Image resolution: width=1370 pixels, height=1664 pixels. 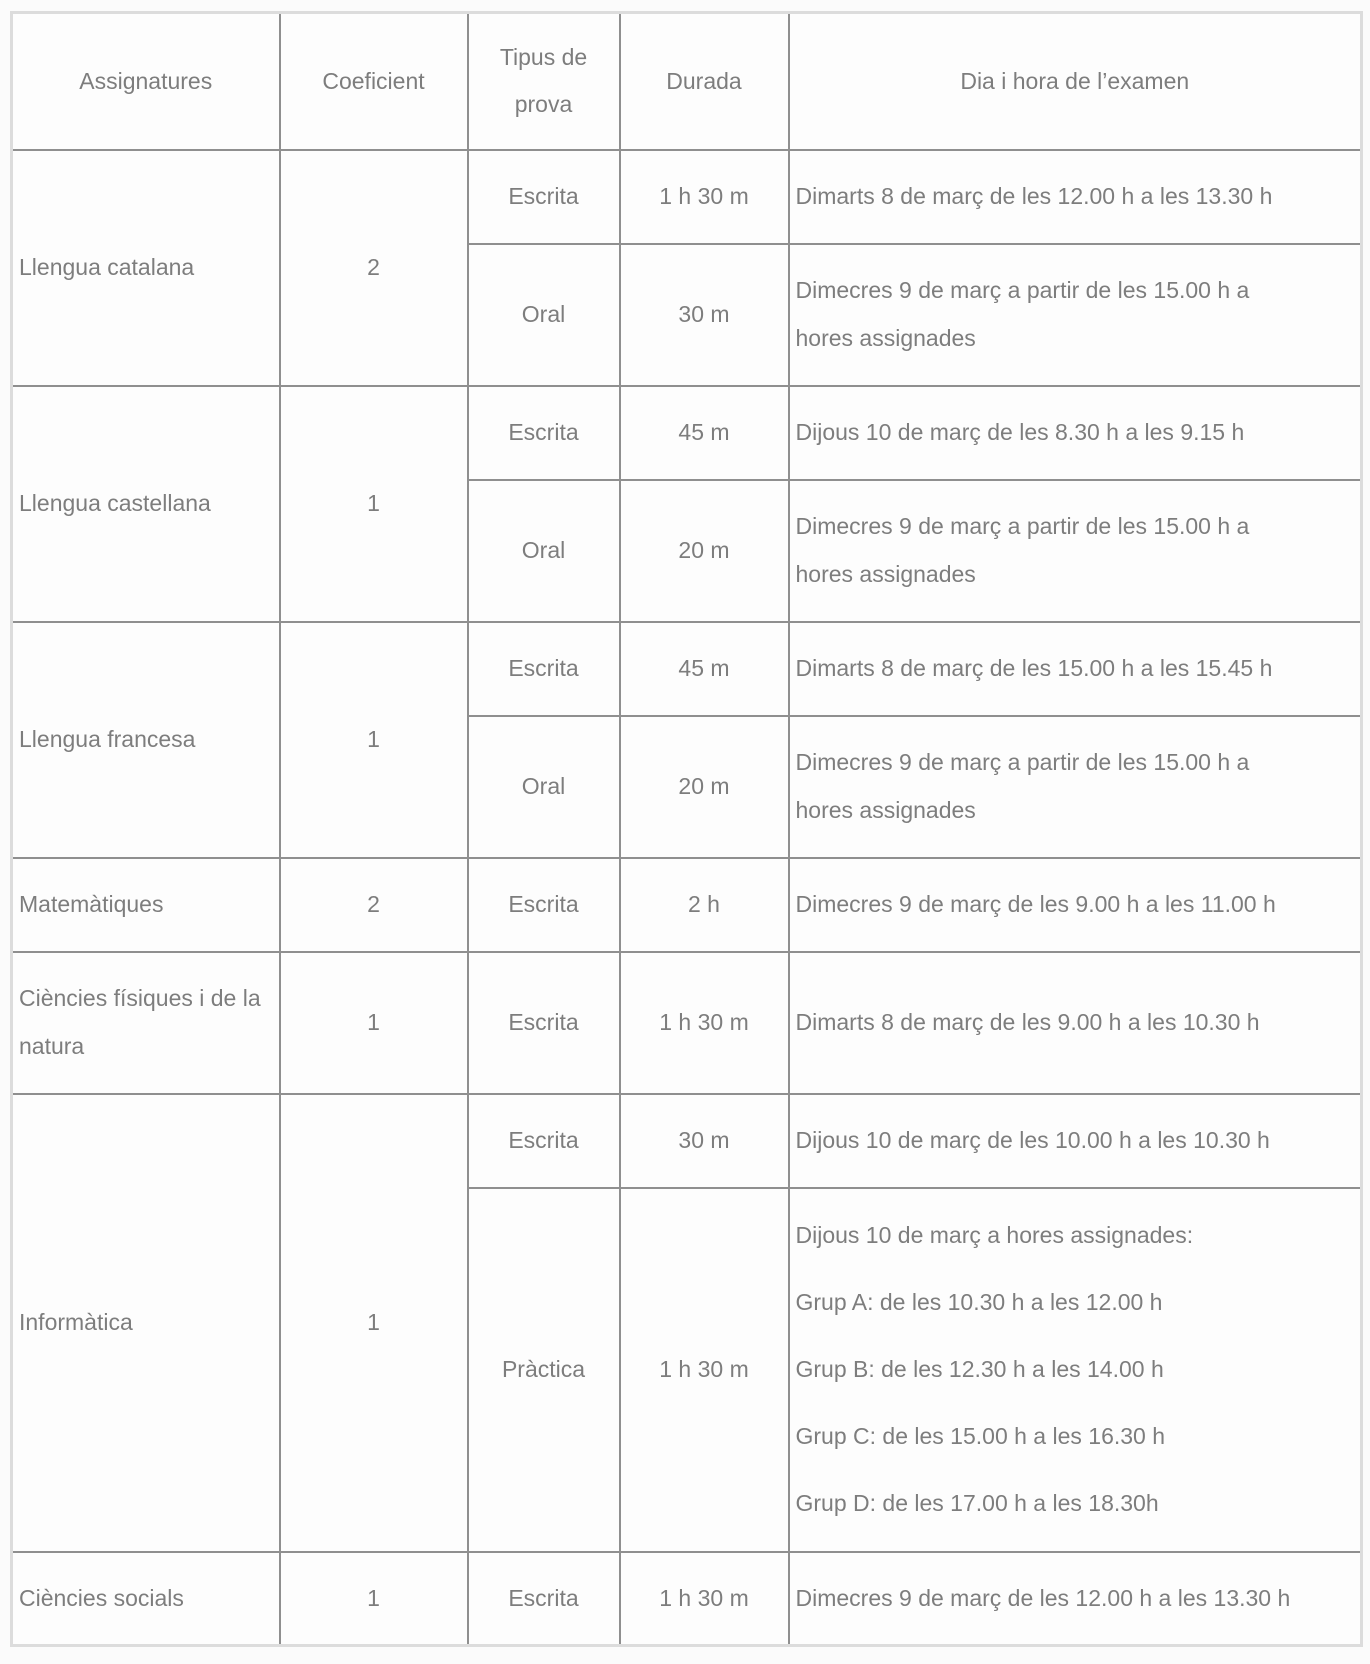 I want to click on schedule-line: Grup B: de les 12.30 h a les 14.00 h, so click(x=979, y=1368).